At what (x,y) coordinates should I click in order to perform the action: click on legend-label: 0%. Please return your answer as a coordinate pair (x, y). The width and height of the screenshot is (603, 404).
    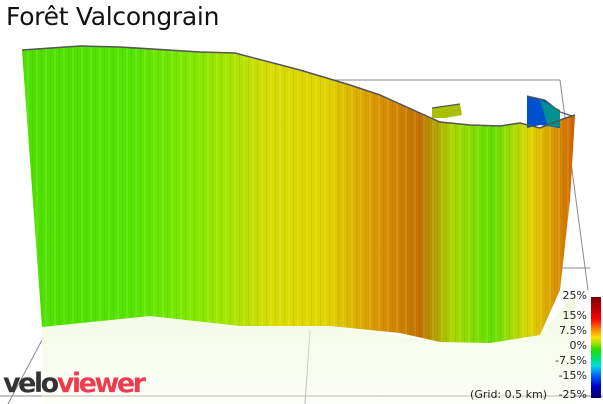
    Looking at the image, I should click on (578, 345).